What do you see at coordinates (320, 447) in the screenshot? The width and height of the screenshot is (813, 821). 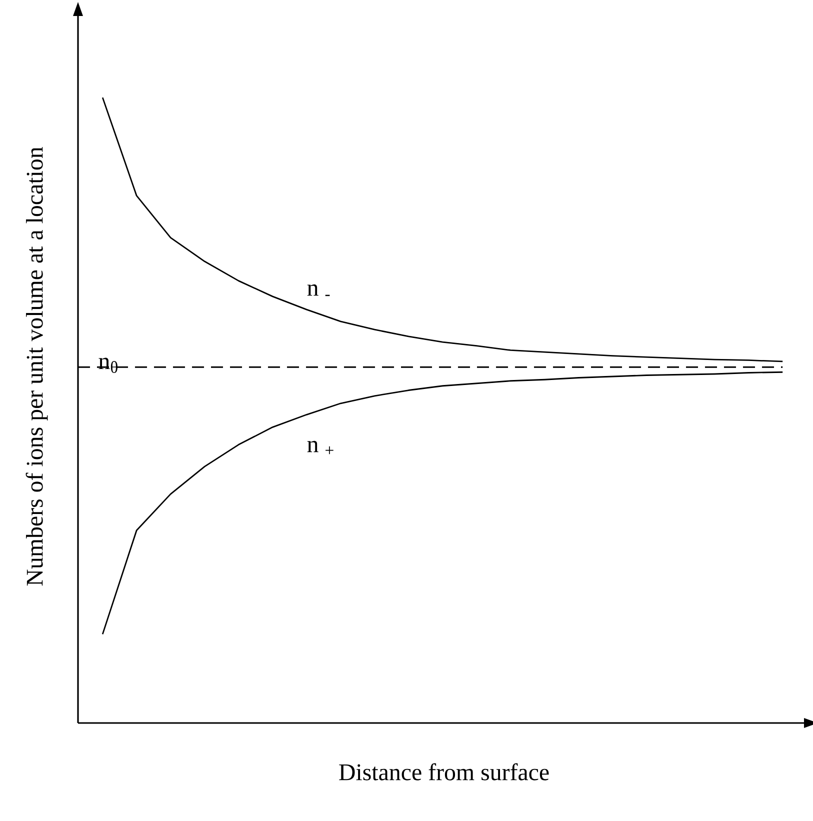 I see `series-label: n $_{+}$` at bounding box center [320, 447].